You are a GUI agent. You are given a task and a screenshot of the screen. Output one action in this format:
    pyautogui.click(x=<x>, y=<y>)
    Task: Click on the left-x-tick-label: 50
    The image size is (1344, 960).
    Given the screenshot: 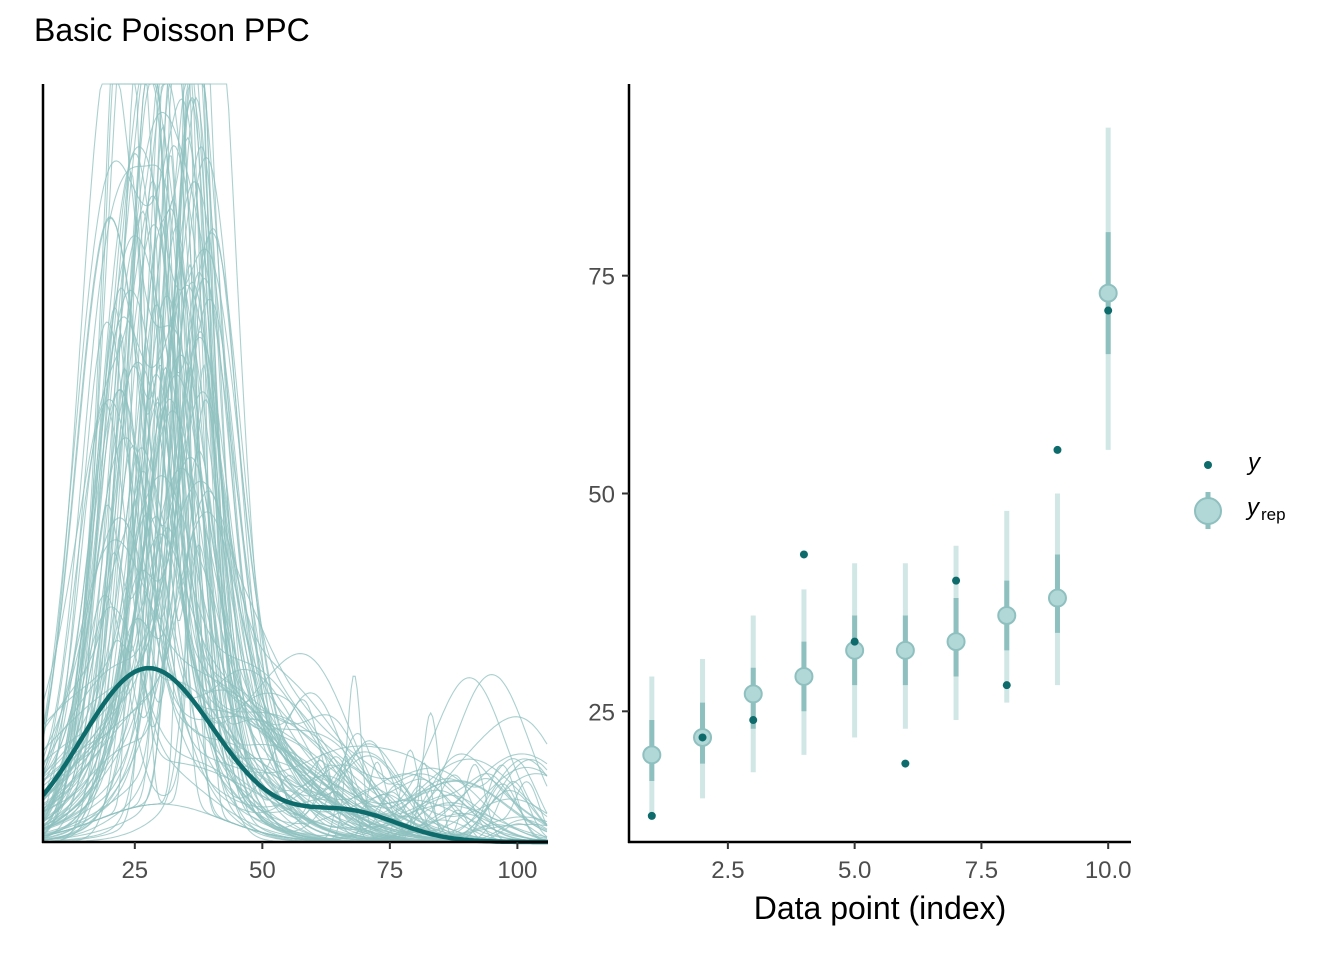 What is the action you would take?
    pyautogui.click(x=262, y=870)
    